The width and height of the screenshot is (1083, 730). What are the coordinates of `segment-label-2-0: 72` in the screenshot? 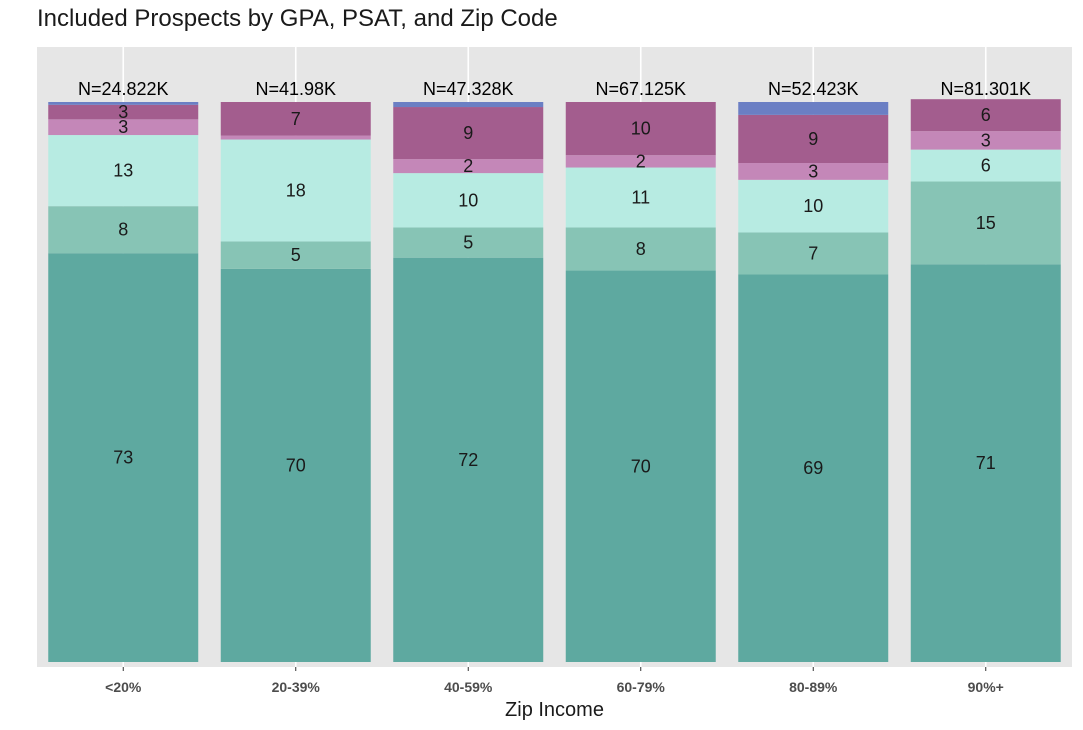 It's located at (468, 460).